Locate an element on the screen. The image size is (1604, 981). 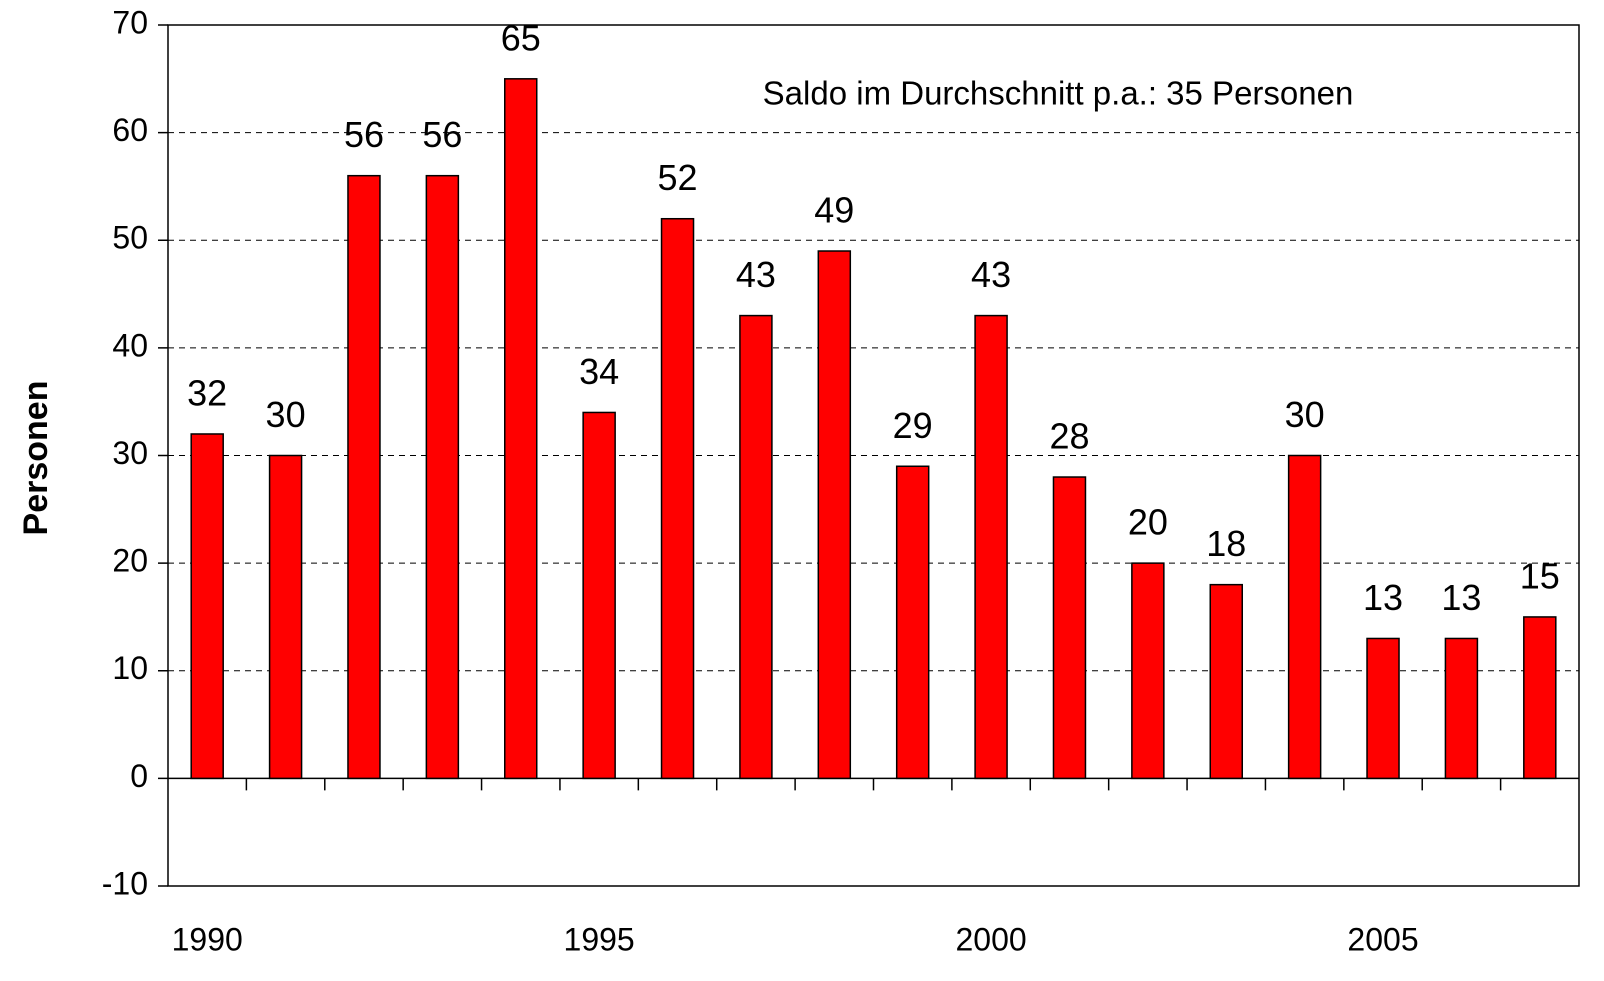
y-tick-label: 30 is located at coordinates (130, 453).